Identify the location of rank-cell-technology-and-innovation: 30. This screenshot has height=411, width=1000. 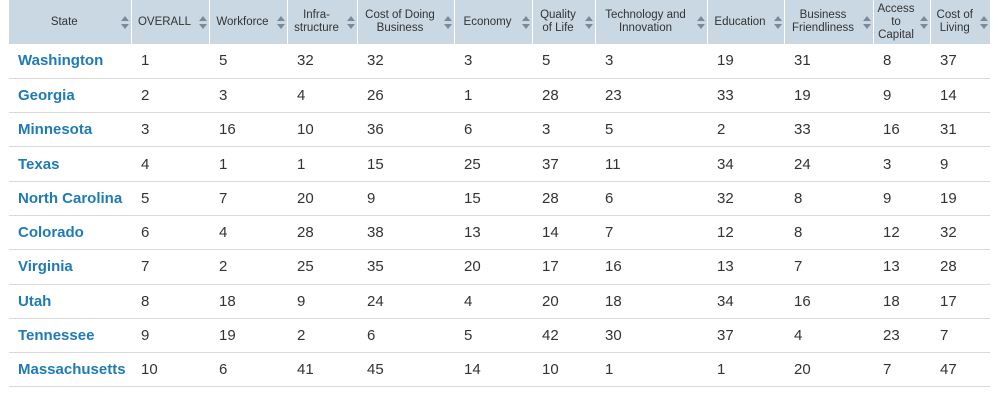
(613, 336).